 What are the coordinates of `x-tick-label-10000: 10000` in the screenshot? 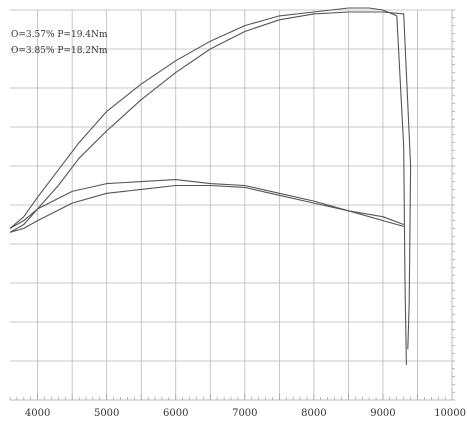 It's located at (450, 413).